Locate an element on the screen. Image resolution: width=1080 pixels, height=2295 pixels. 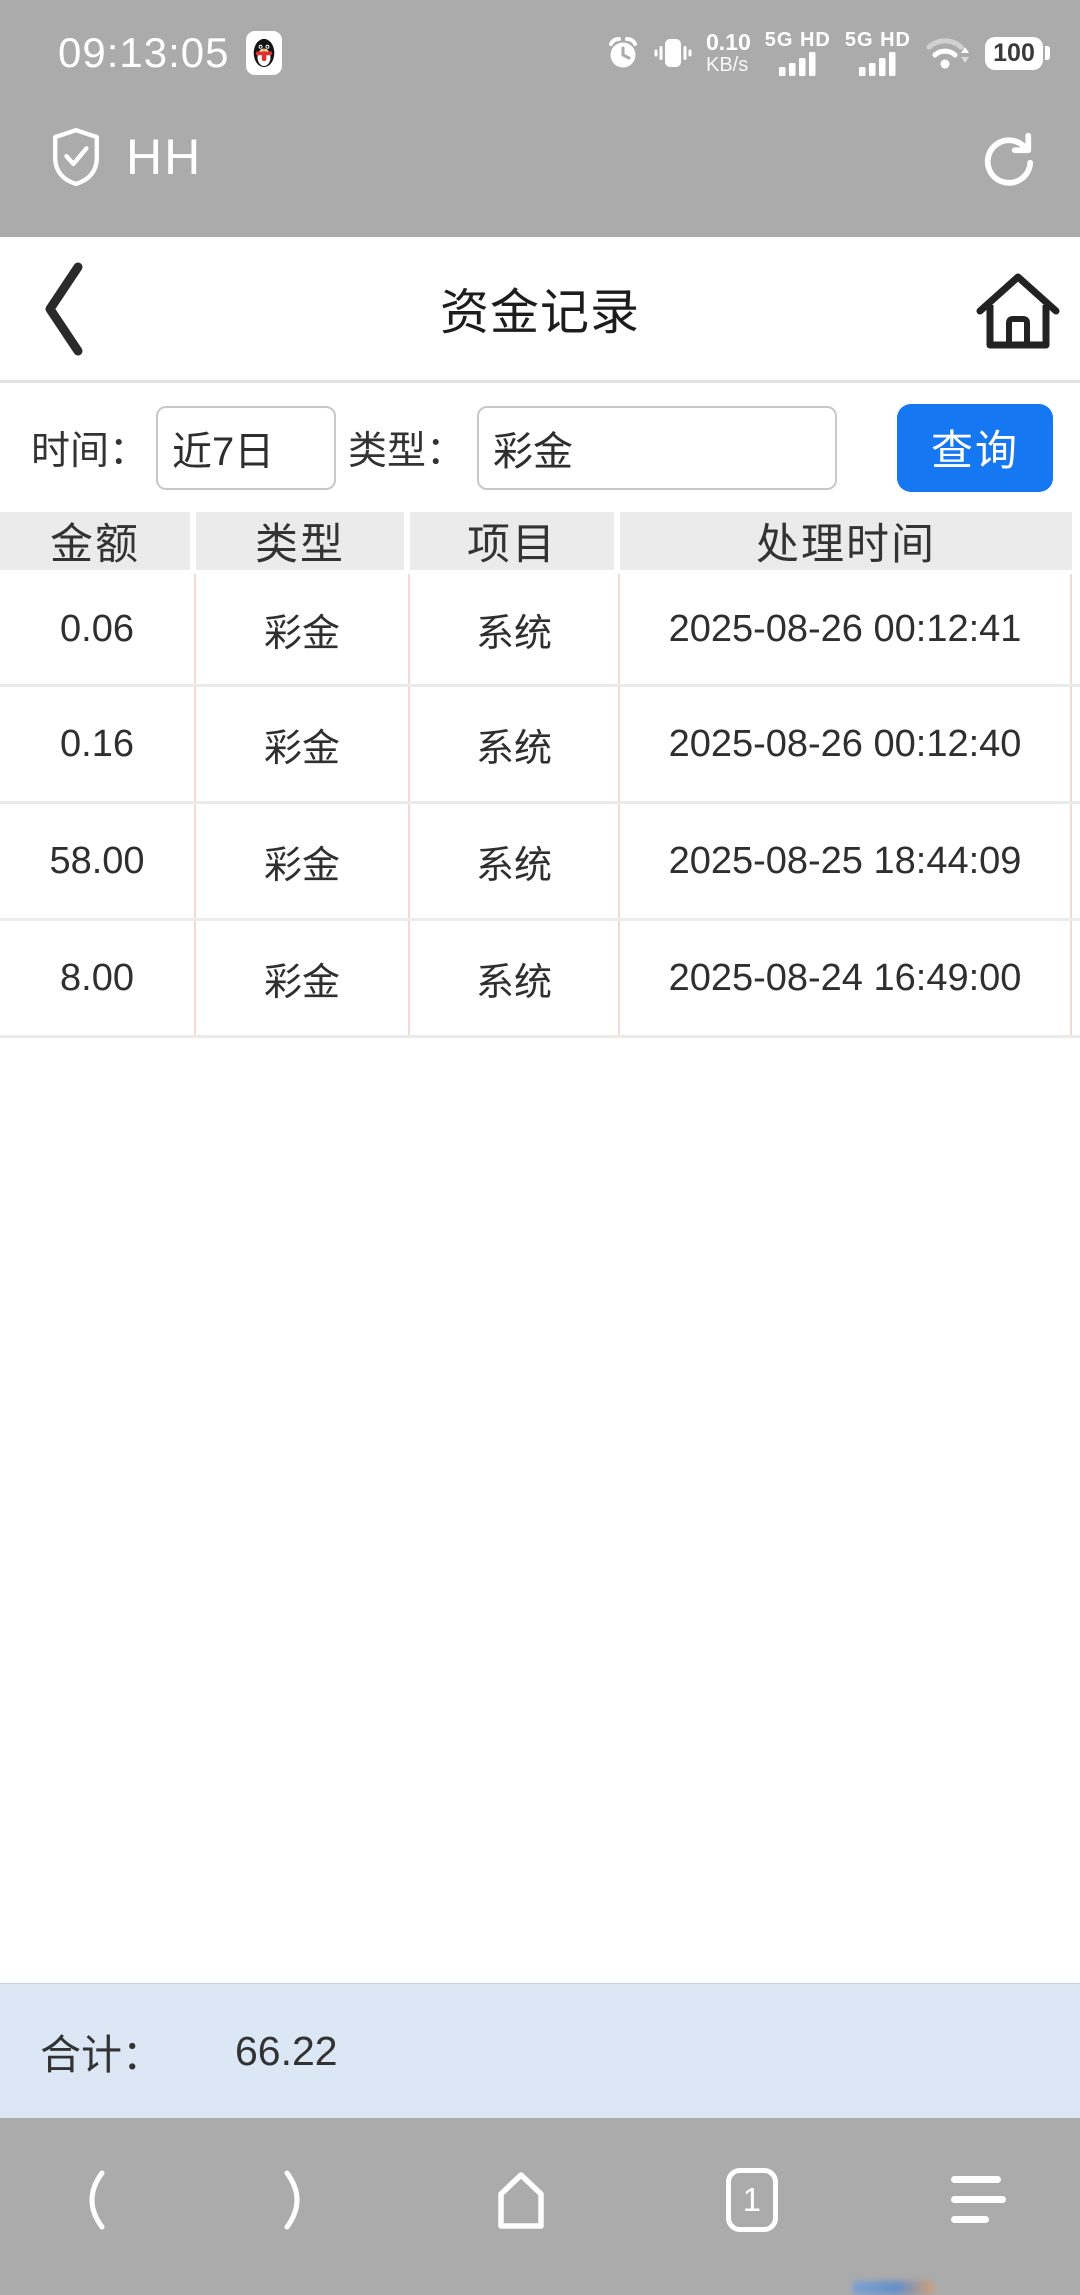
table-row: 8.00 彩金 系统 2025-08-24 16:49:00 is located at coordinates (540, 979).